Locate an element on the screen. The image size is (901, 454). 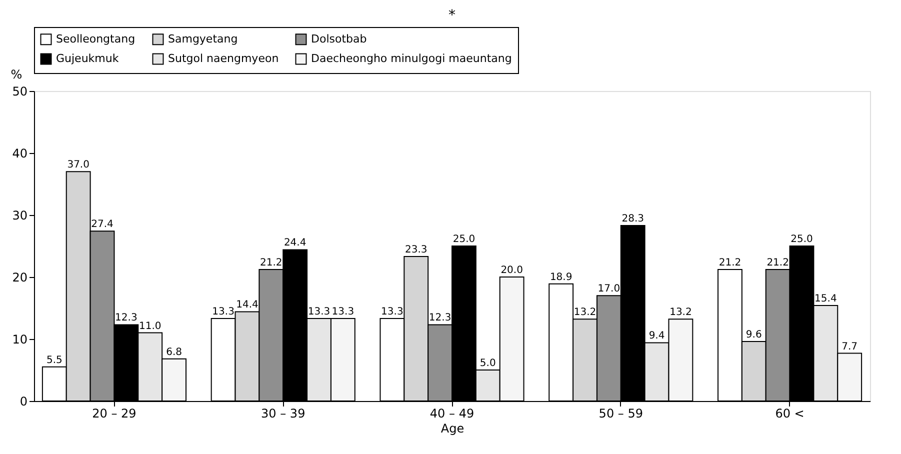
data-label: 9.6 is located at coordinates (754, 334).